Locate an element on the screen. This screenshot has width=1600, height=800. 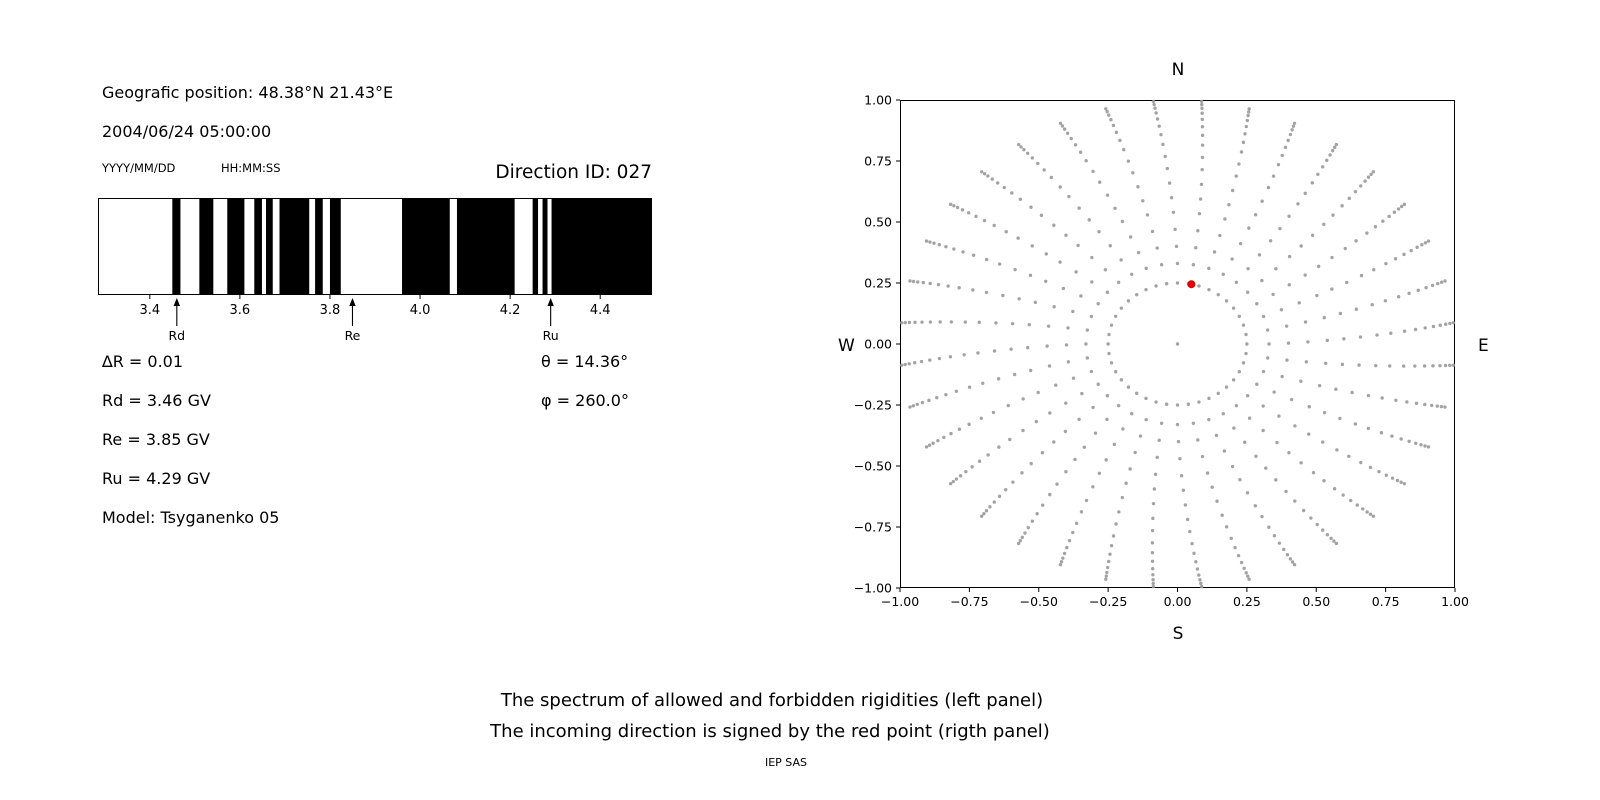
direction-ytick-label: −1.00 is located at coordinates (873, 588).